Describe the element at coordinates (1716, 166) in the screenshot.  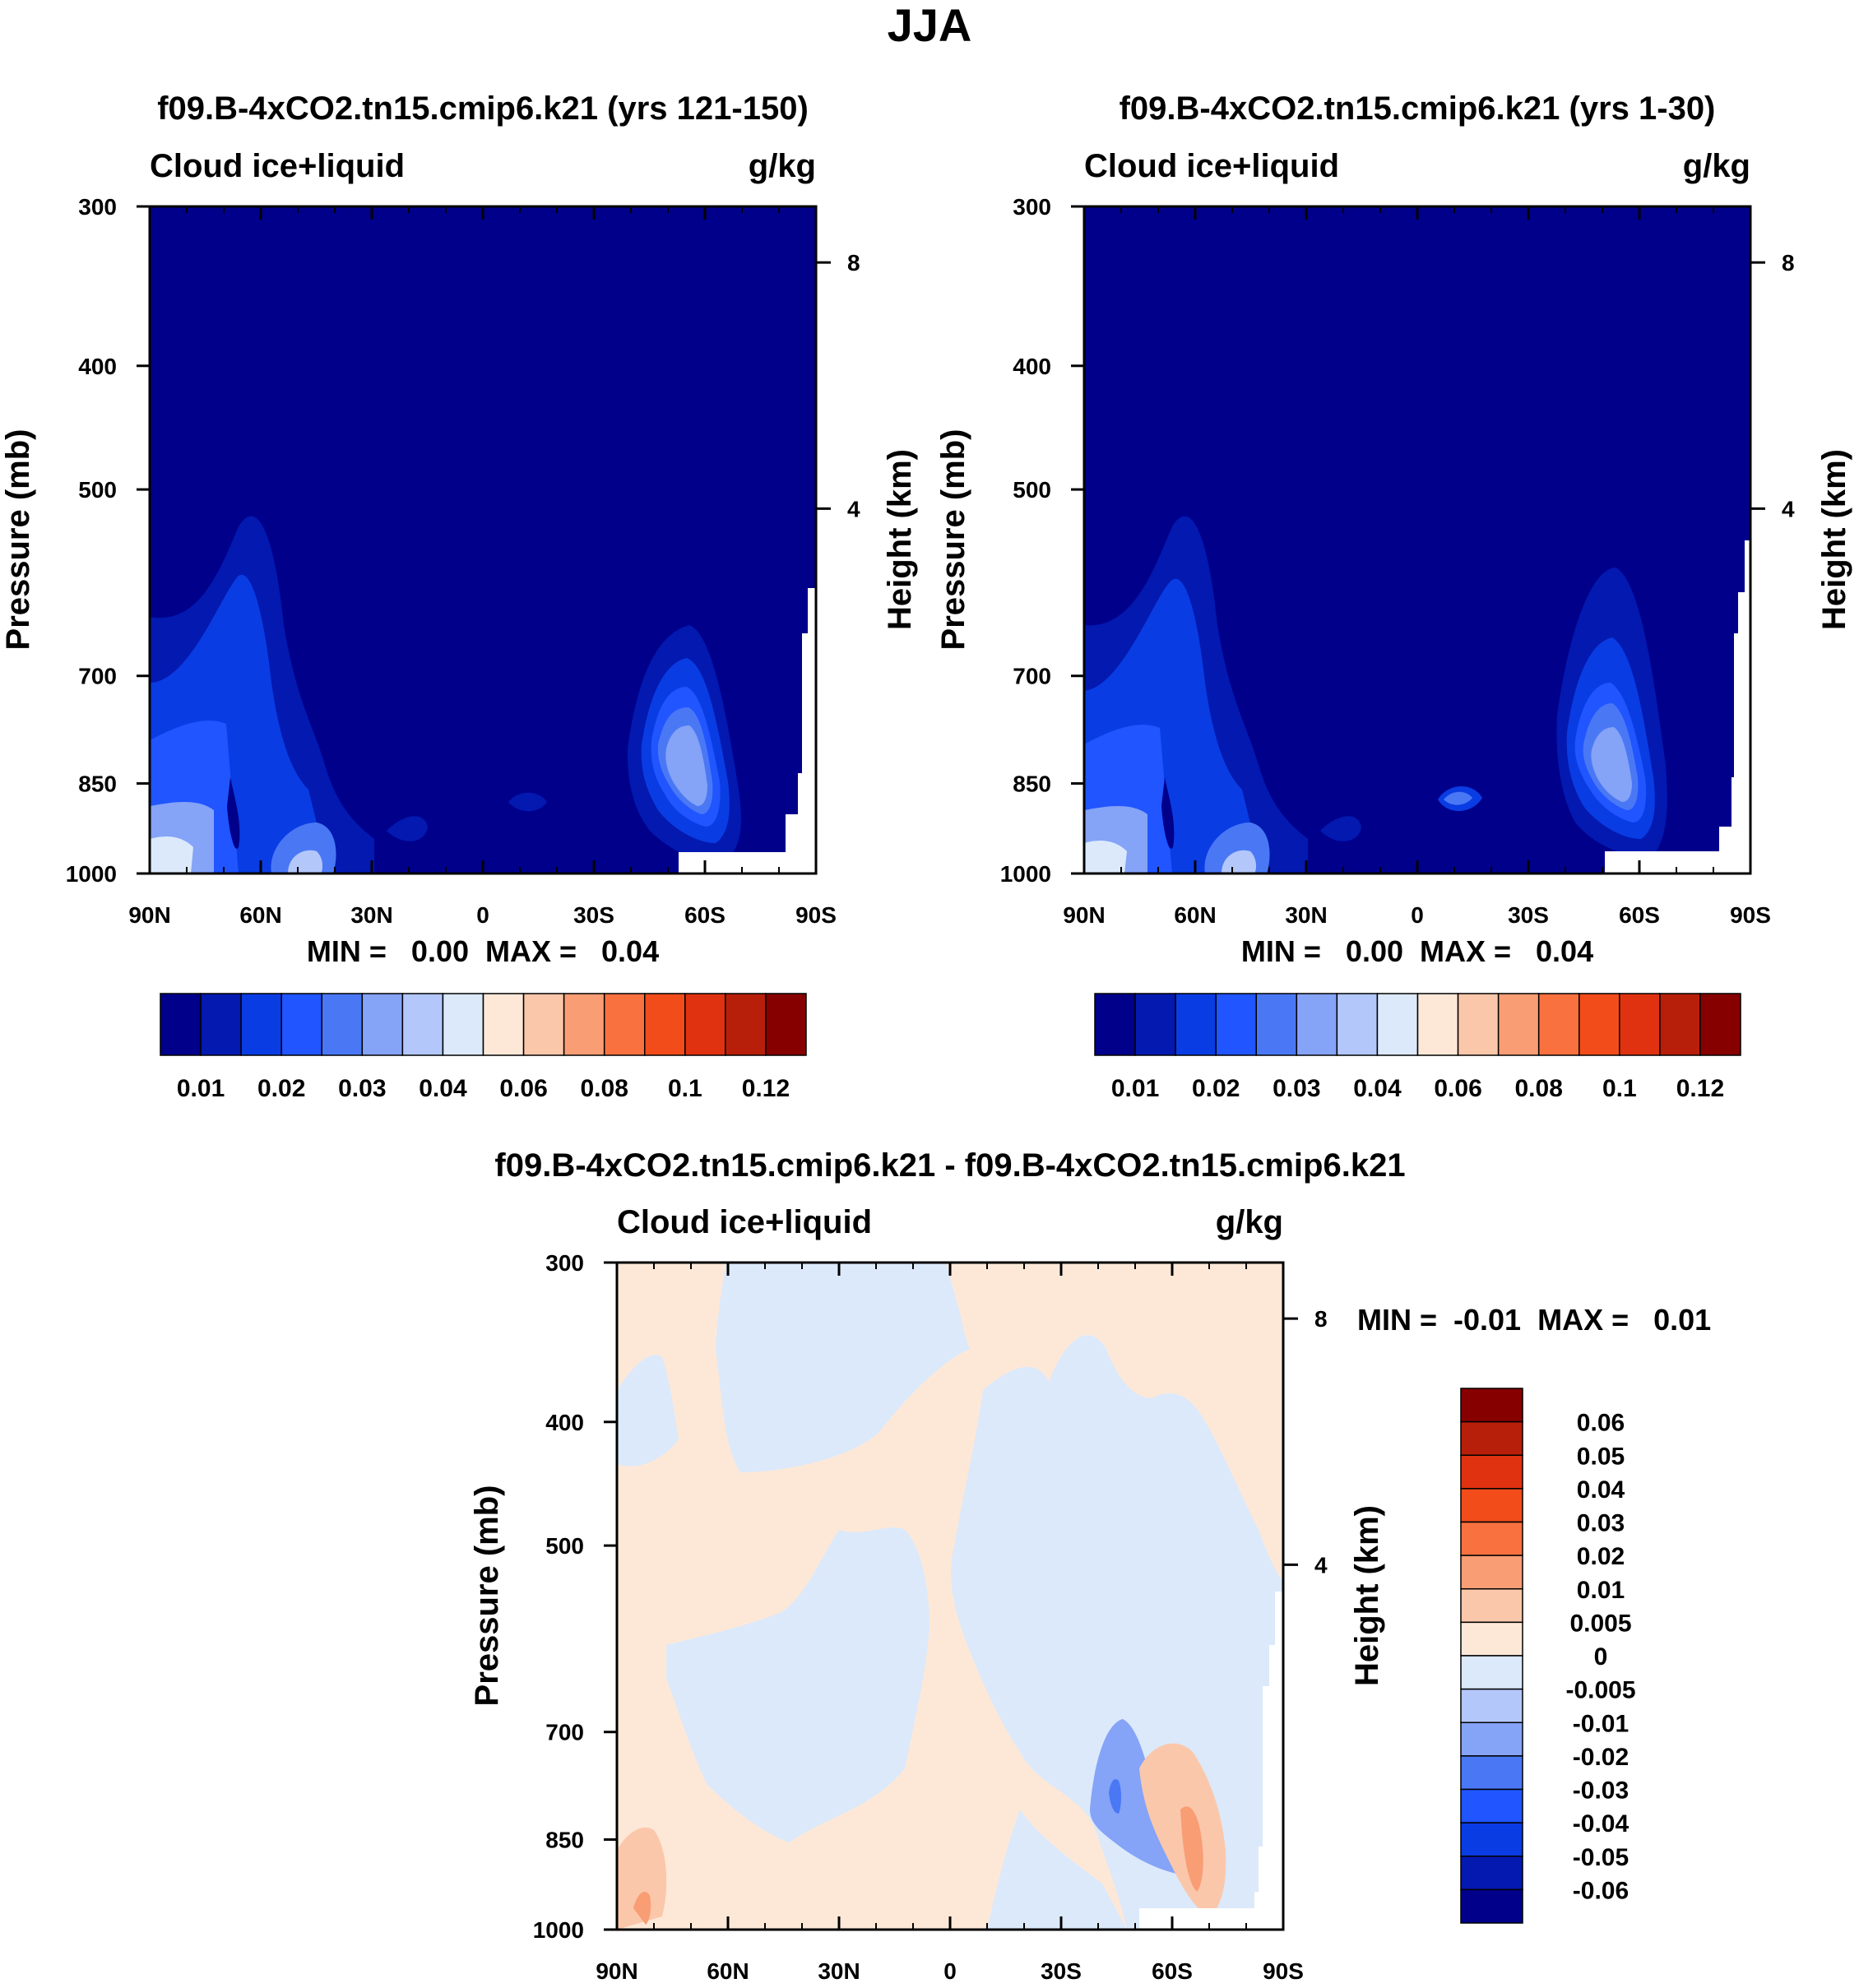
I see `units-label: g/kg` at that location.